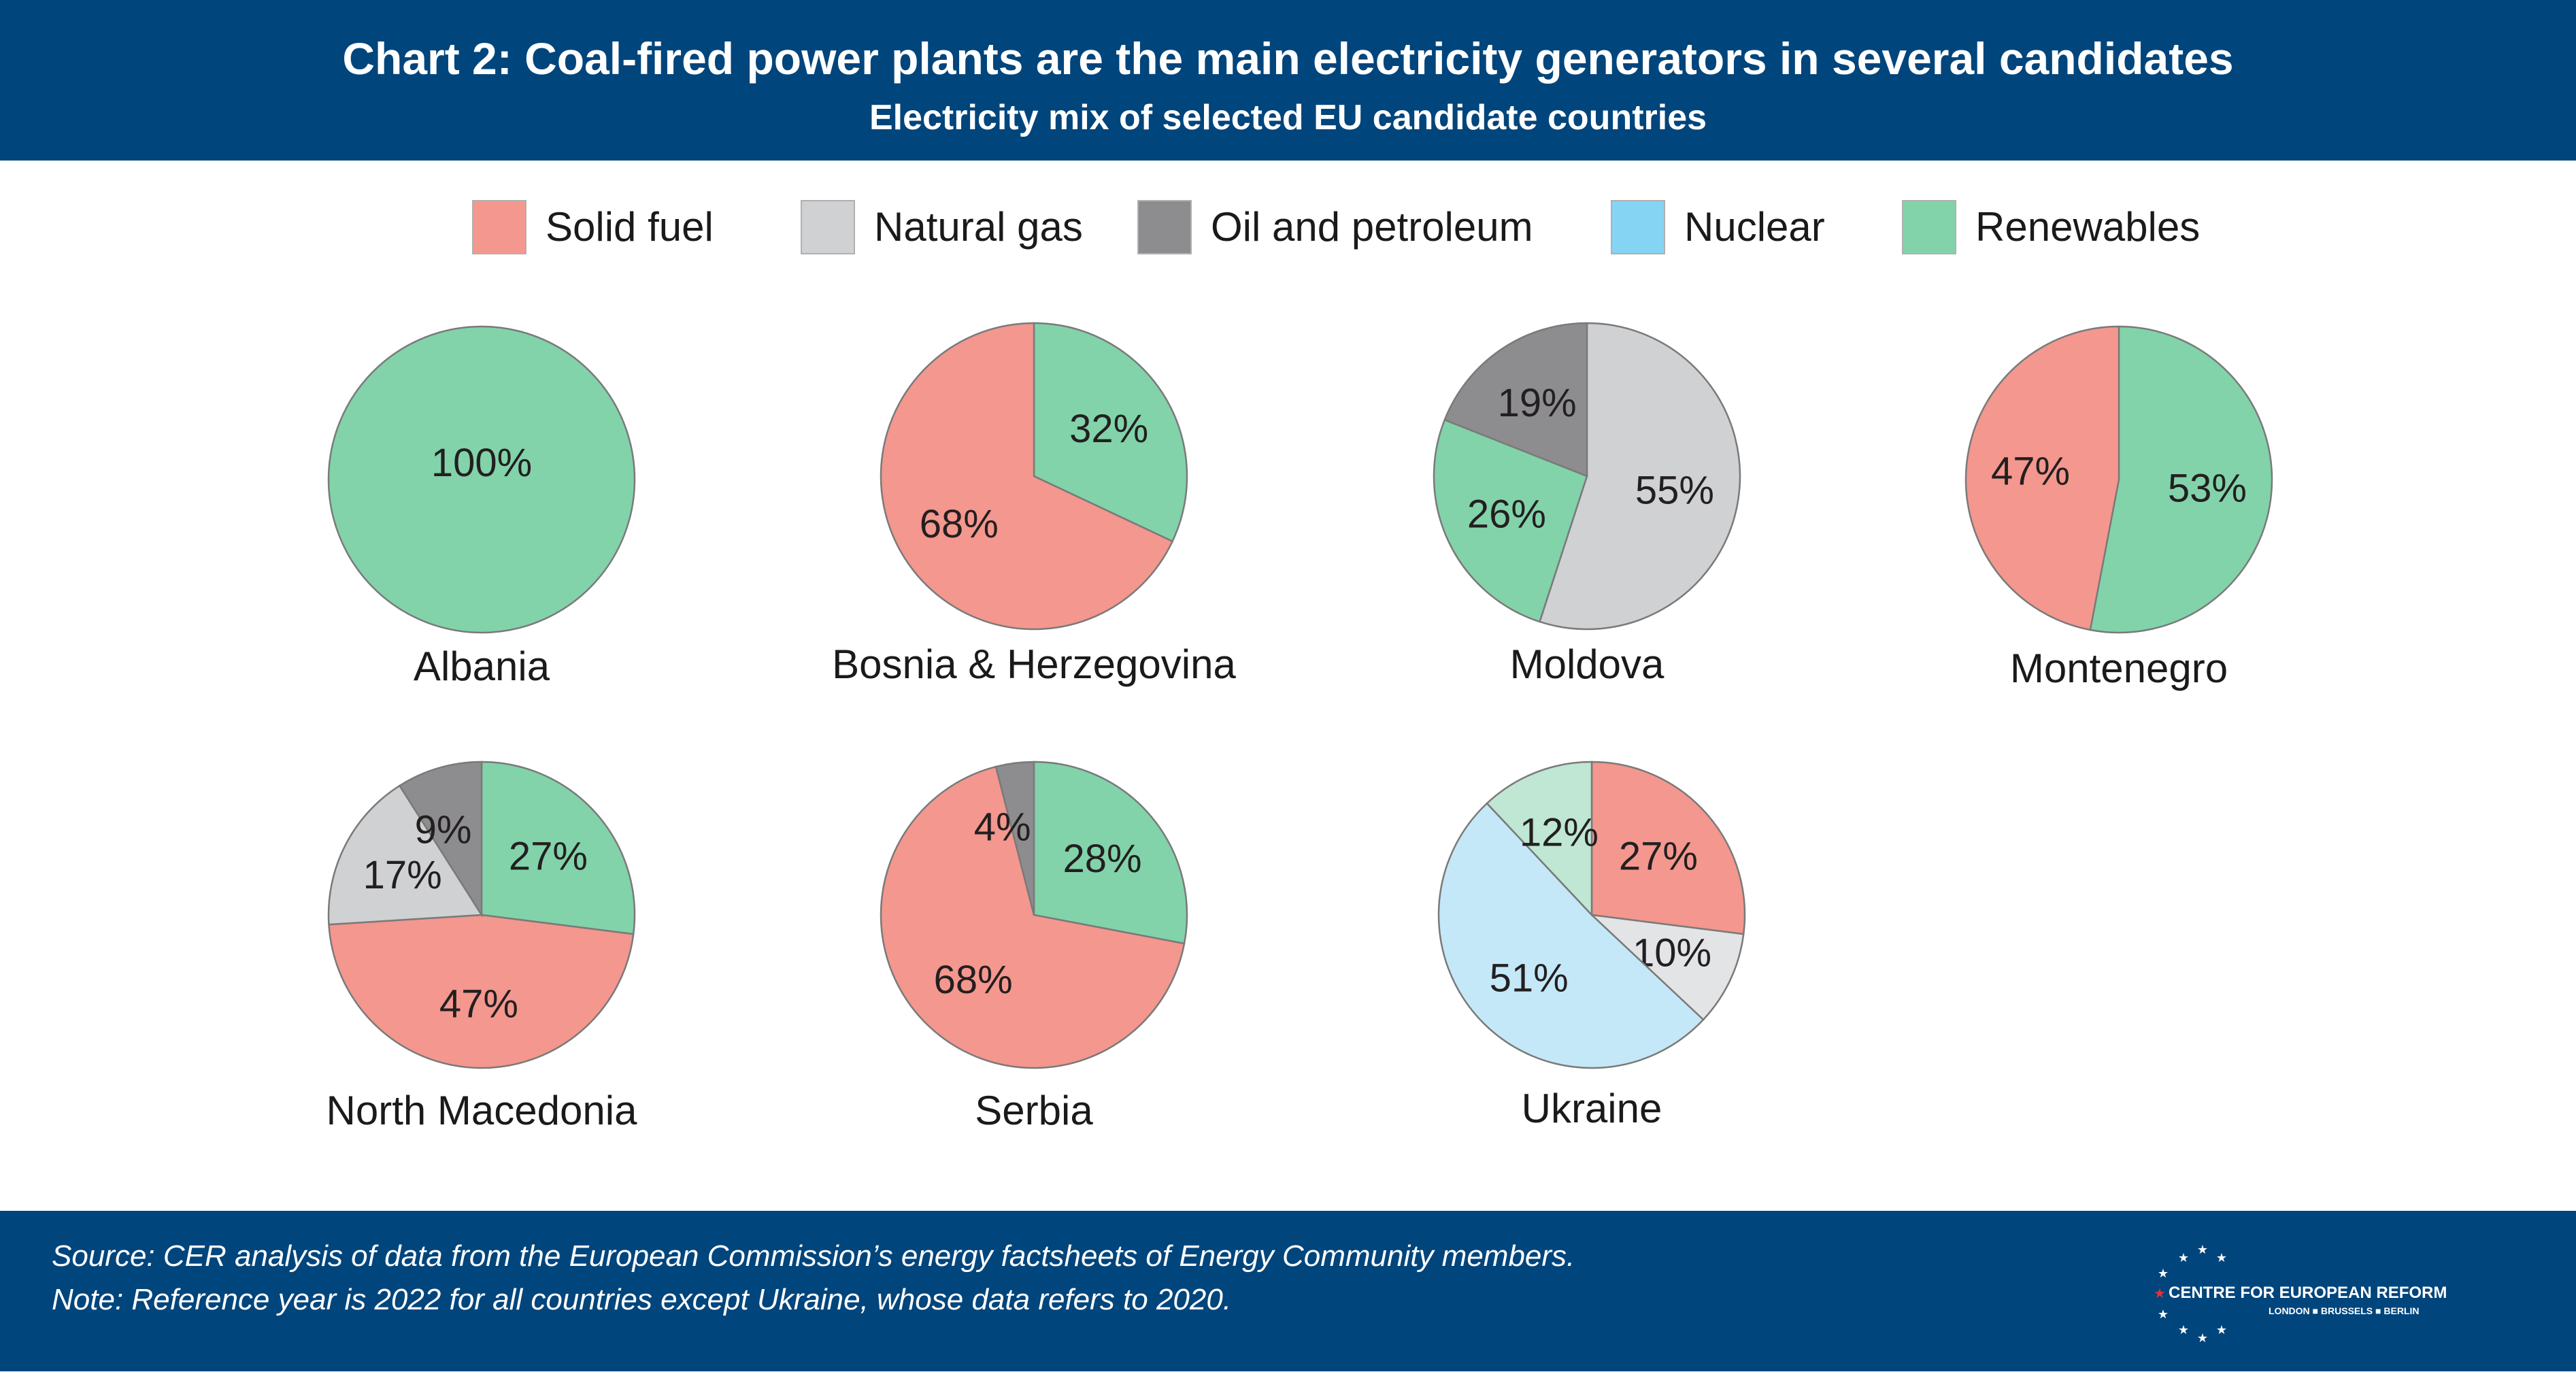 This screenshot has width=2576, height=1387. What do you see at coordinates (1529, 978) in the screenshot?
I see `data-label-ukraine-nuclear: 51%` at bounding box center [1529, 978].